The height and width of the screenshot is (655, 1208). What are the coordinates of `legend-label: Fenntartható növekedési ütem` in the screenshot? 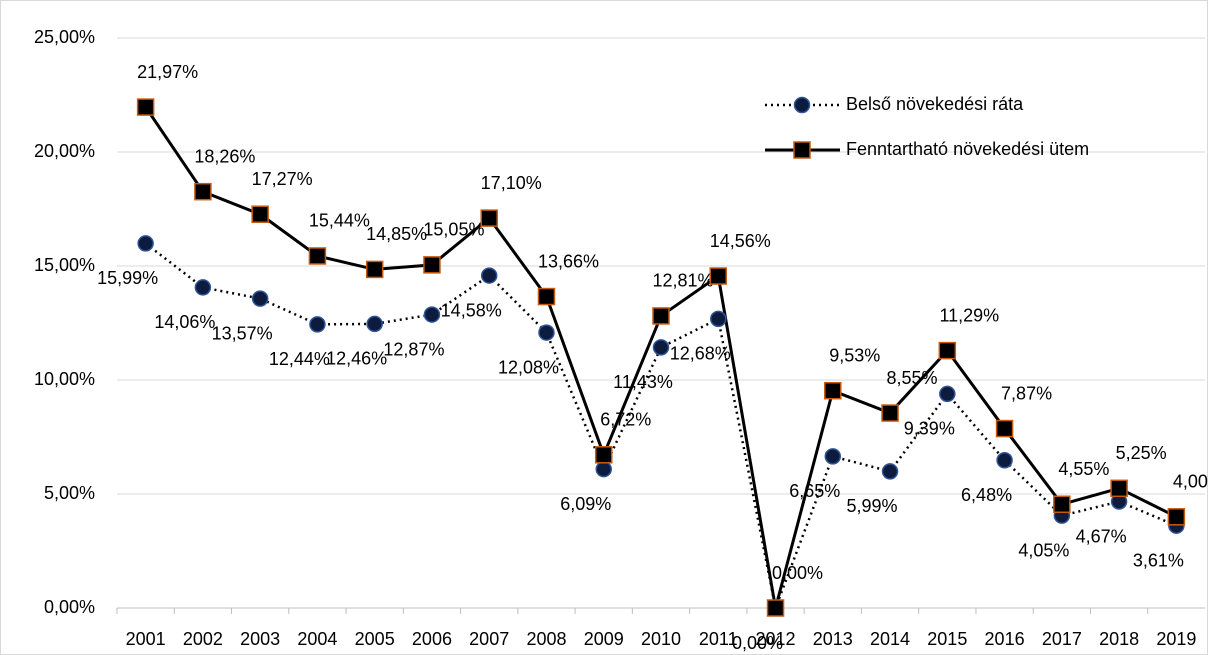 It's located at (967, 149).